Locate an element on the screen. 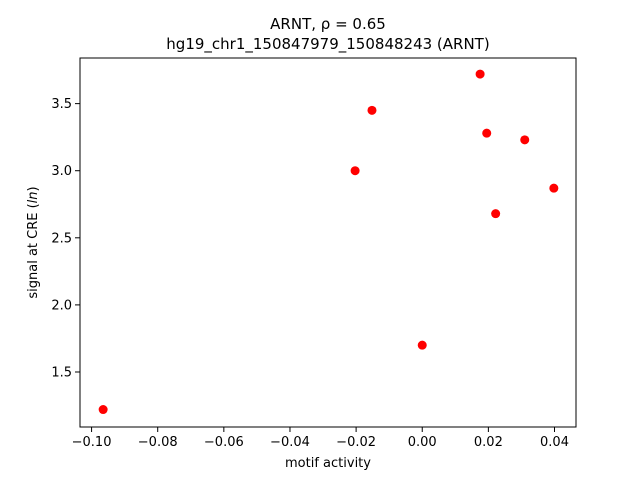 Image resolution: width=640 pixels, height=480 pixels. y-axis-ticks: 1.5 2.0 2.5 3.0 3.5 is located at coordinates (65, 238).